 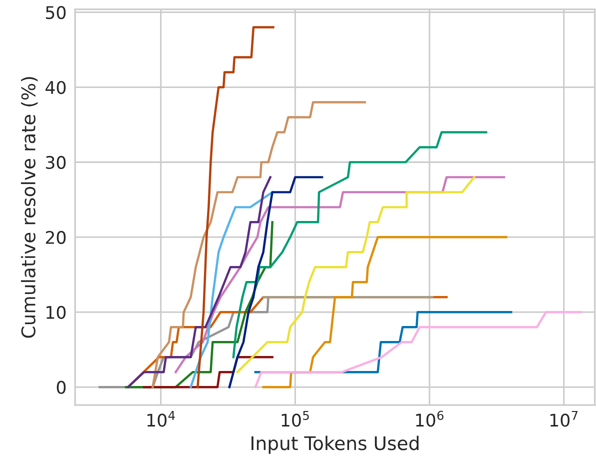 What do you see at coordinates (56, 13) in the screenshot?
I see `y-tick-label: 50` at bounding box center [56, 13].